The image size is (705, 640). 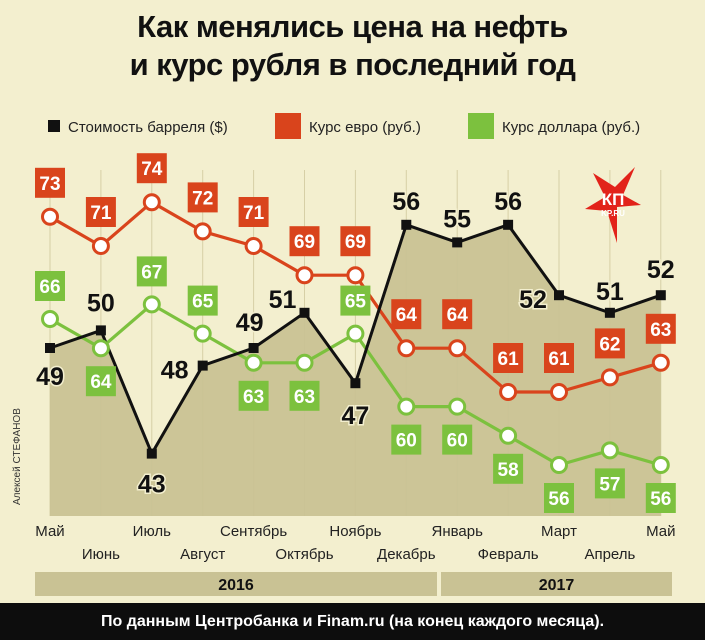 I want to click on x-tick-label-7: Декабрь, so click(x=406, y=554).